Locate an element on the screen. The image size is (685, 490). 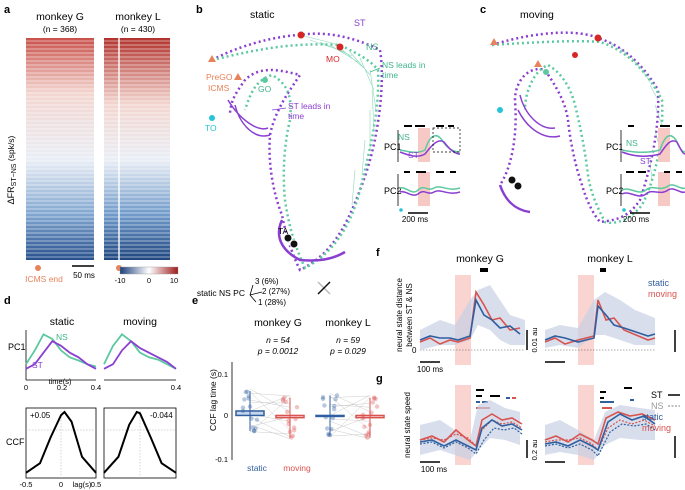
panel-c: c moving PC1 PC2 NS ST is located at coordinates (582, 114).